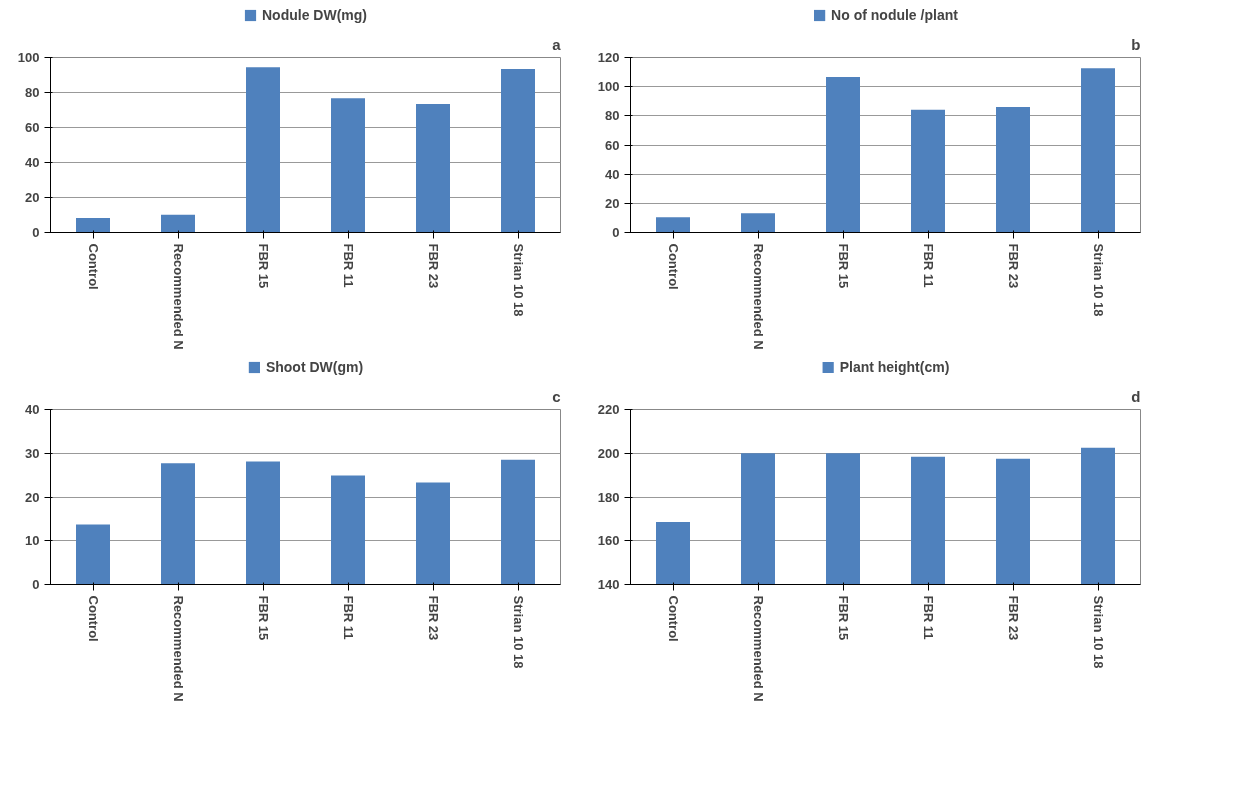 This screenshot has width=1233, height=805. I want to click on y-tick-label: 160, so click(608, 541).